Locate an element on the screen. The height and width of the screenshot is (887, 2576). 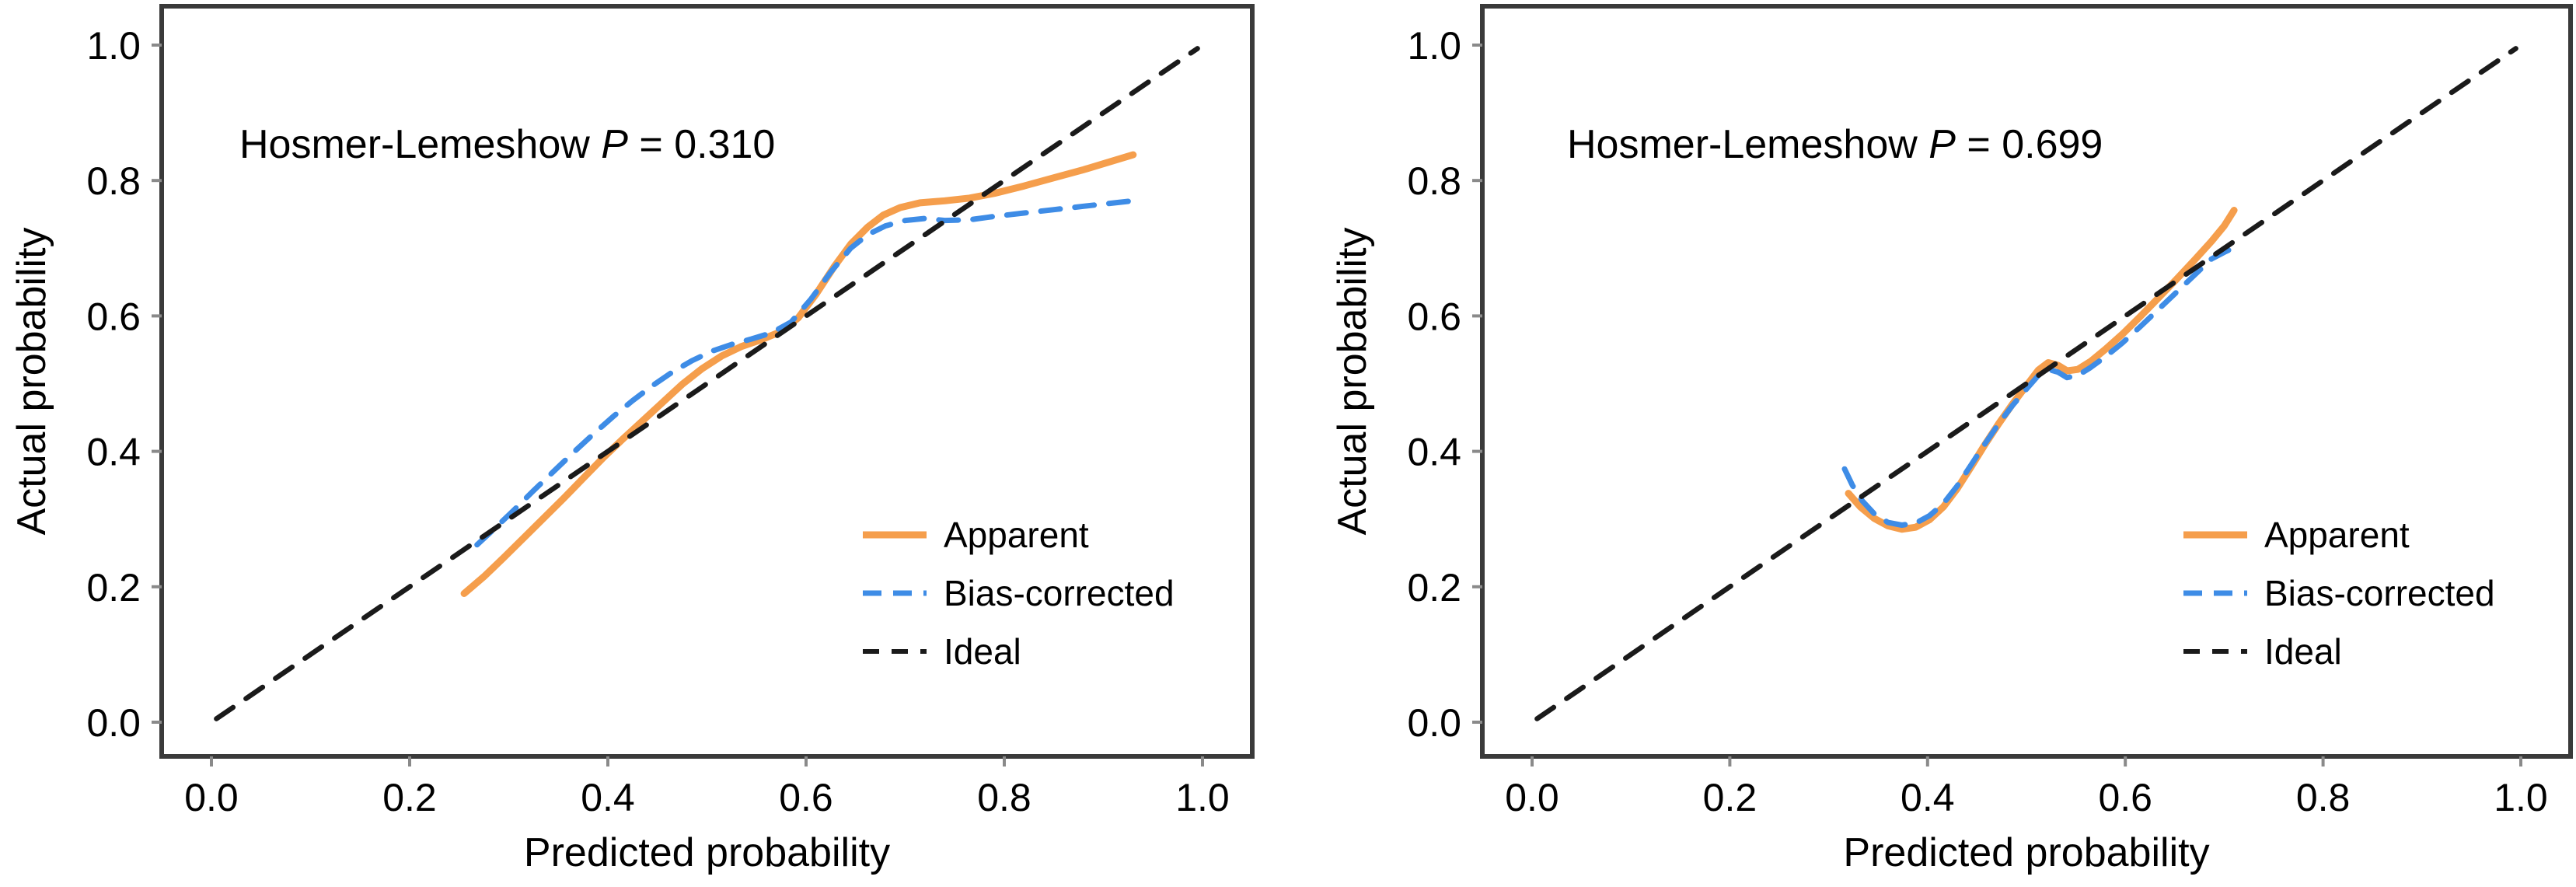
hosmer-lemeshow-annotation: Hosmer-Lemeshow P = 0.310 is located at coordinates (507, 144).